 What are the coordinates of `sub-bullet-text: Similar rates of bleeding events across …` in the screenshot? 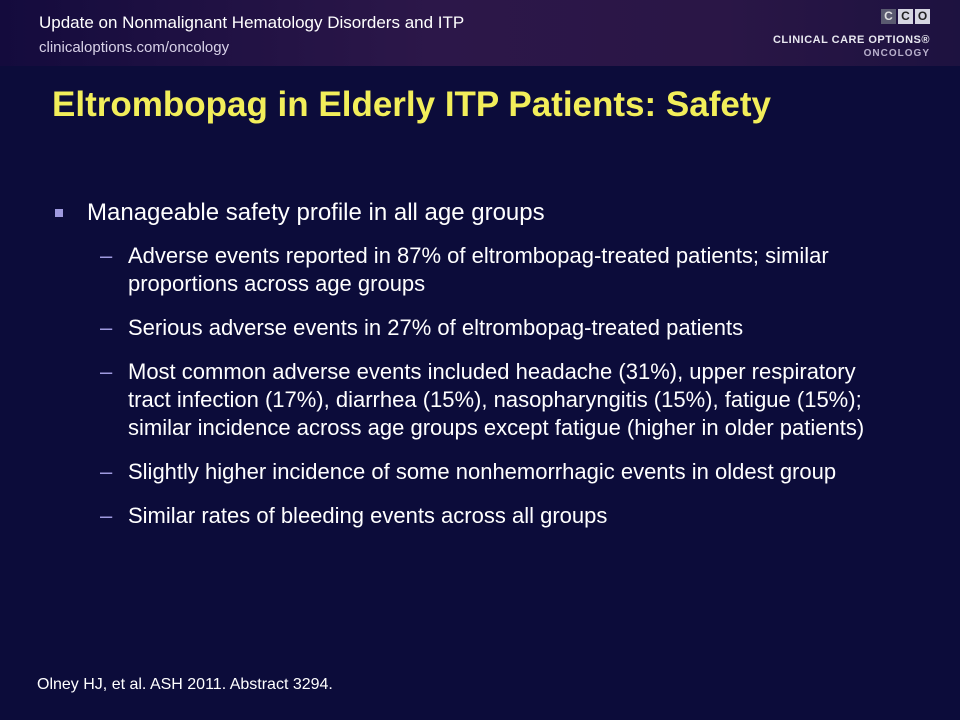 It's located at (368, 515).